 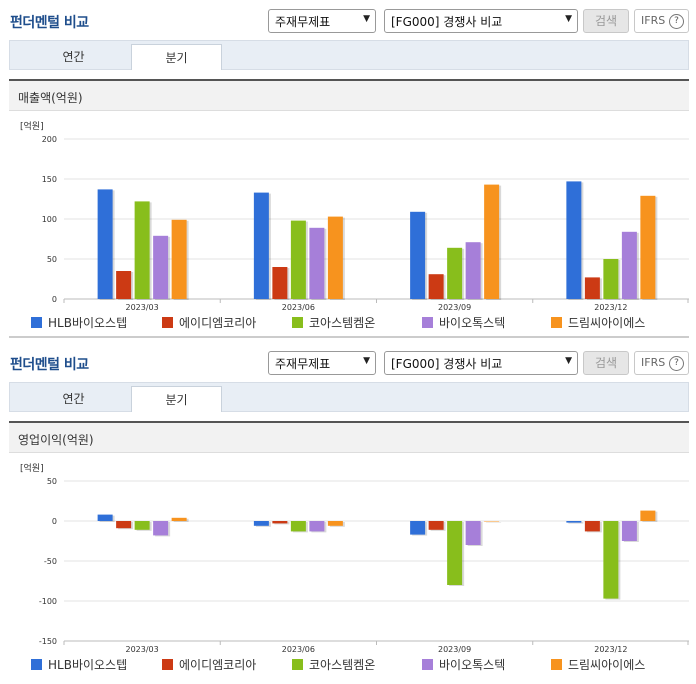 I want to click on x-tick-label: 2023/09, so click(x=454, y=649).